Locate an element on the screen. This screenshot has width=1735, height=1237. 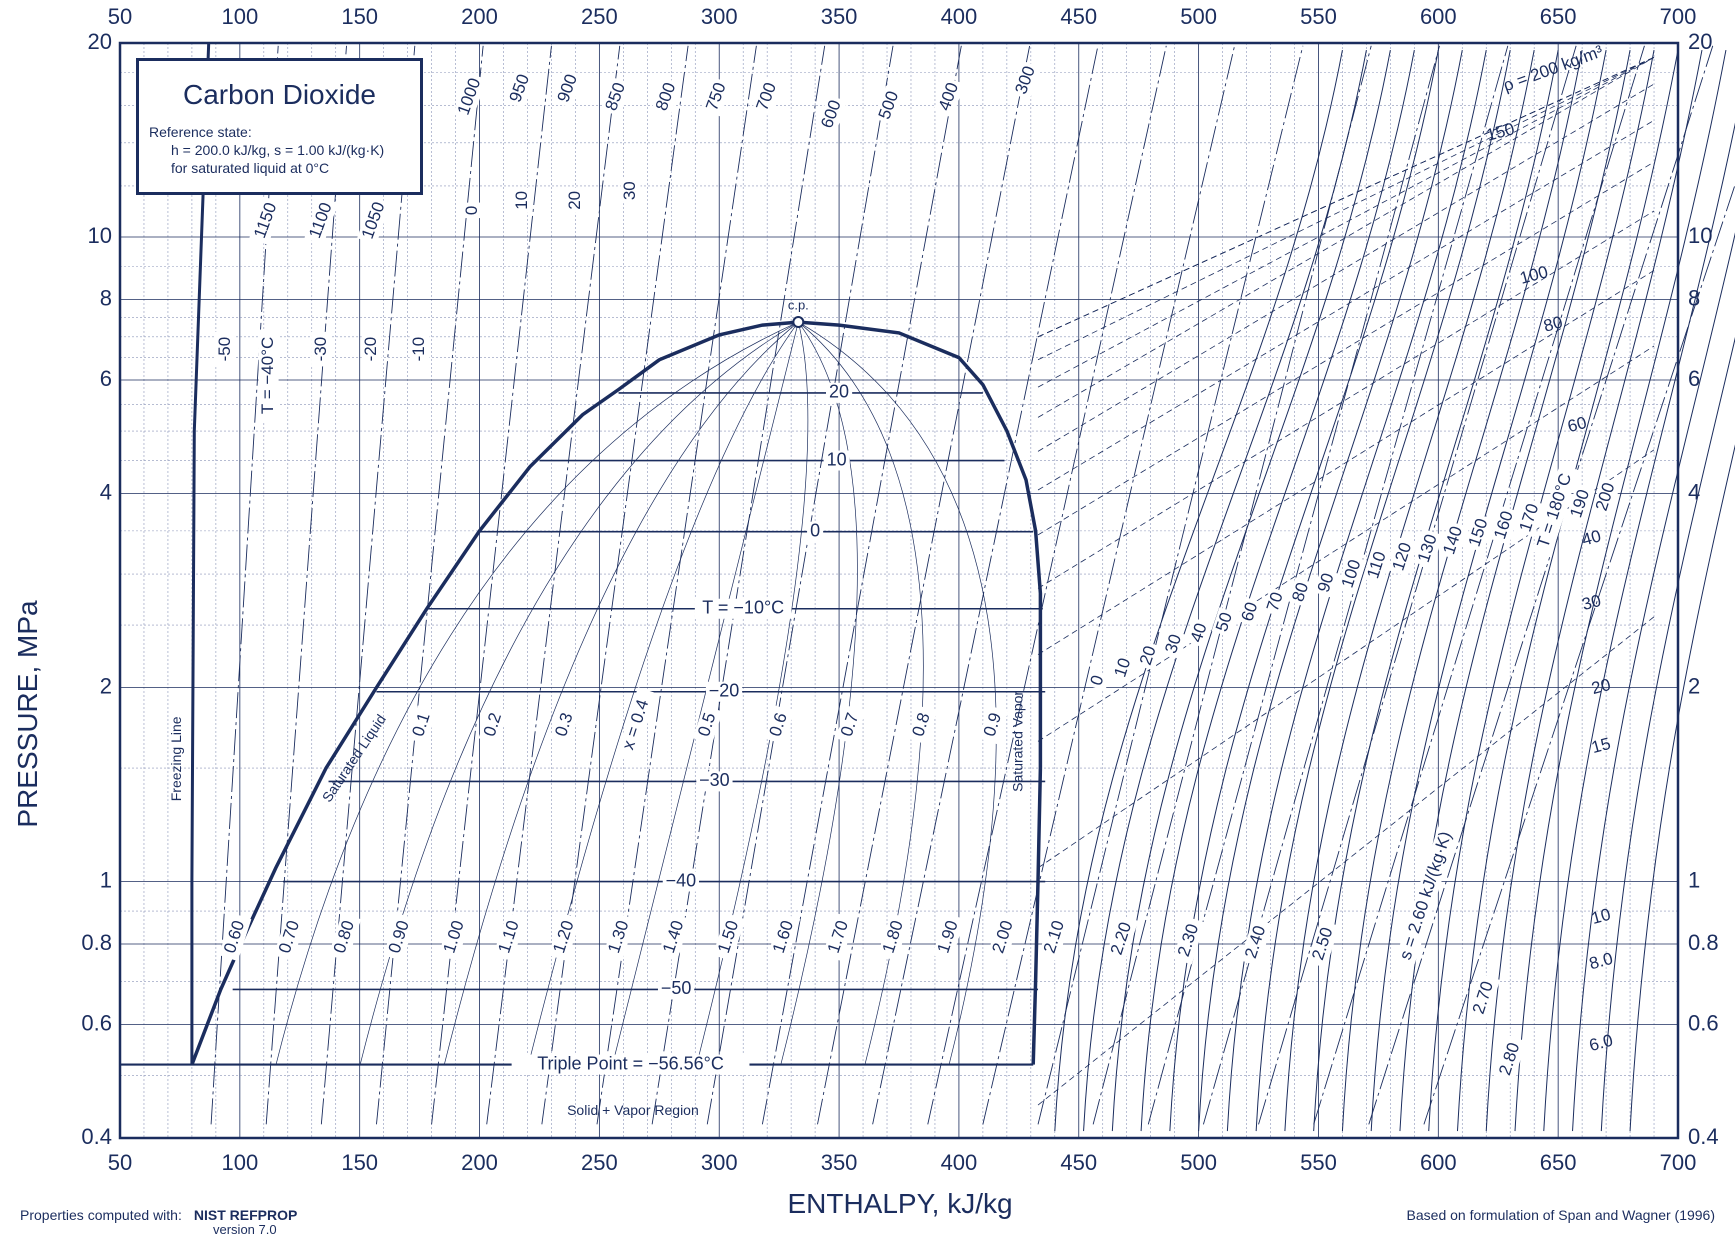
saturated-vapor-label: Saturated Vapor is located at coordinates (1018, 741).